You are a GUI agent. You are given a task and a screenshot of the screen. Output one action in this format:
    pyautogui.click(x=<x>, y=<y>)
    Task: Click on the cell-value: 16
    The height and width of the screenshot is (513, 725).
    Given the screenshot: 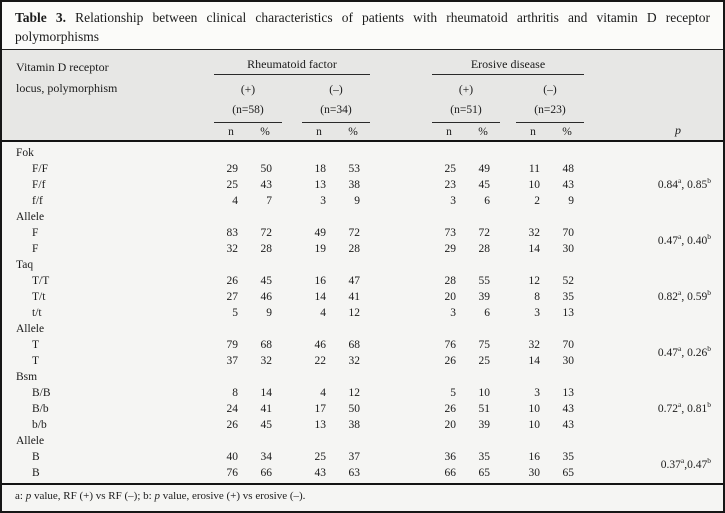 What is the action you would take?
    pyautogui.click(x=320, y=281)
    